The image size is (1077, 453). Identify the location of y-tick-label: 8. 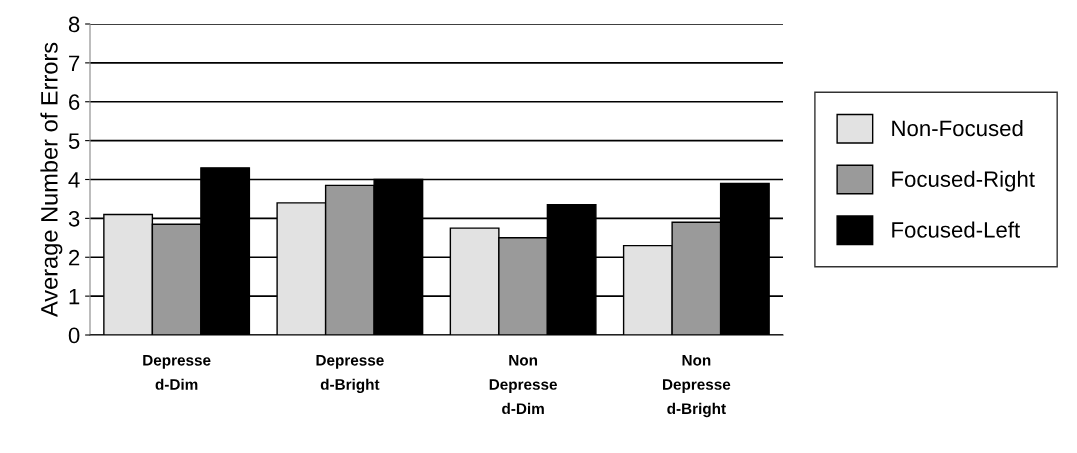
(74, 24).